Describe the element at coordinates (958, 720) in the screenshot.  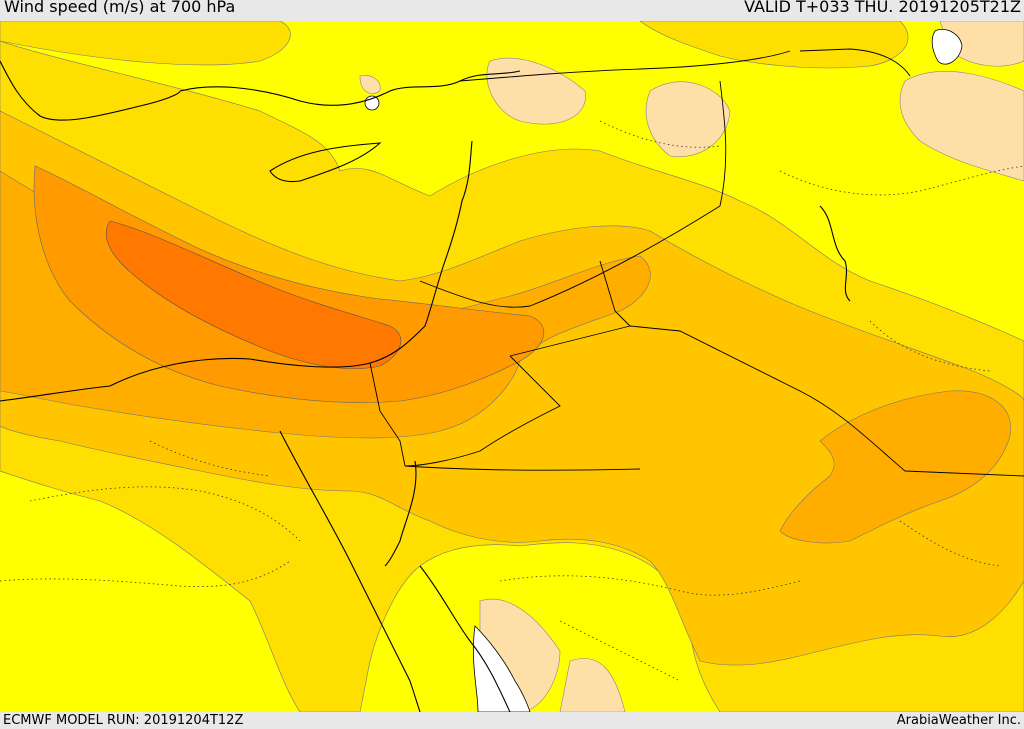
I see `credit-label: ArabiaWeather Inc.` at that location.